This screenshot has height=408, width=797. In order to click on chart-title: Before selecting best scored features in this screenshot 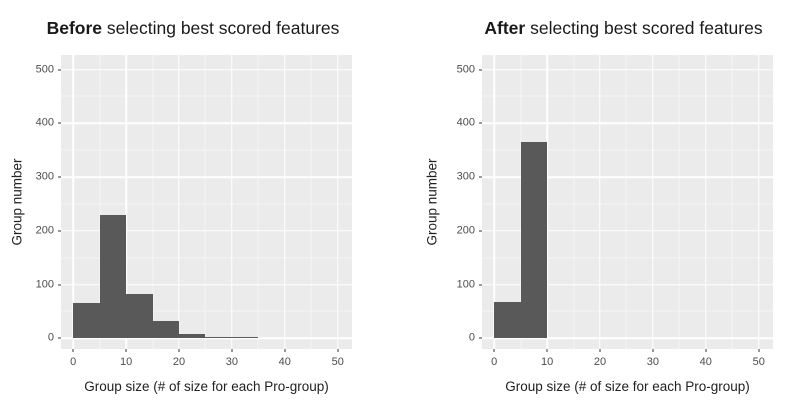, I will do `click(196, 28)`.